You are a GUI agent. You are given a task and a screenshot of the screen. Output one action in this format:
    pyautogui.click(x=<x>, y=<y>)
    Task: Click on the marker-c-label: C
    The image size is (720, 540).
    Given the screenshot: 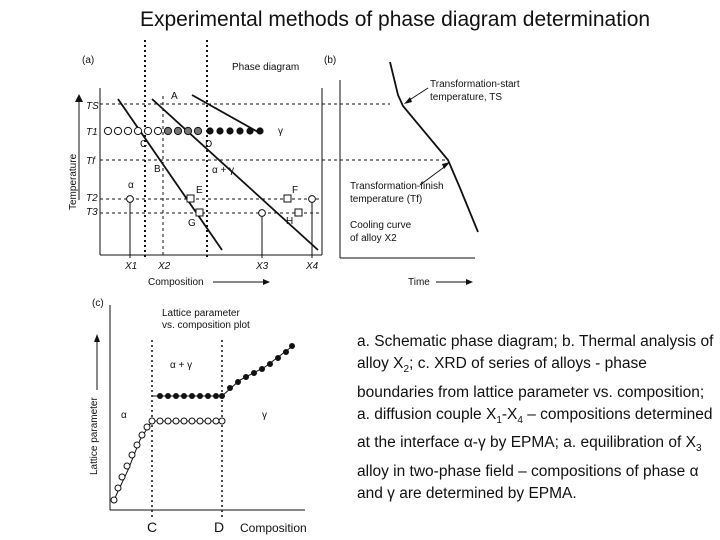 What is the action you would take?
    pyautogui.click(x=152, y=527)
    